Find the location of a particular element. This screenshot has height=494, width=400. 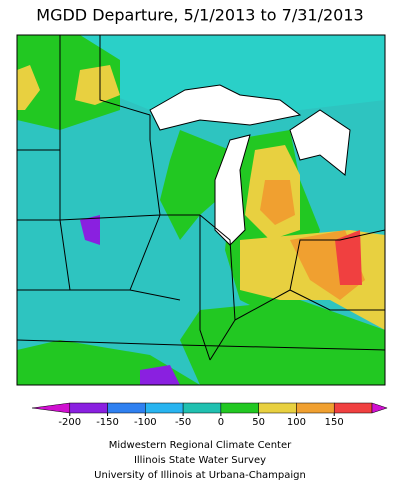

colorbar-label: 150 is located at coordinates (334, 422).